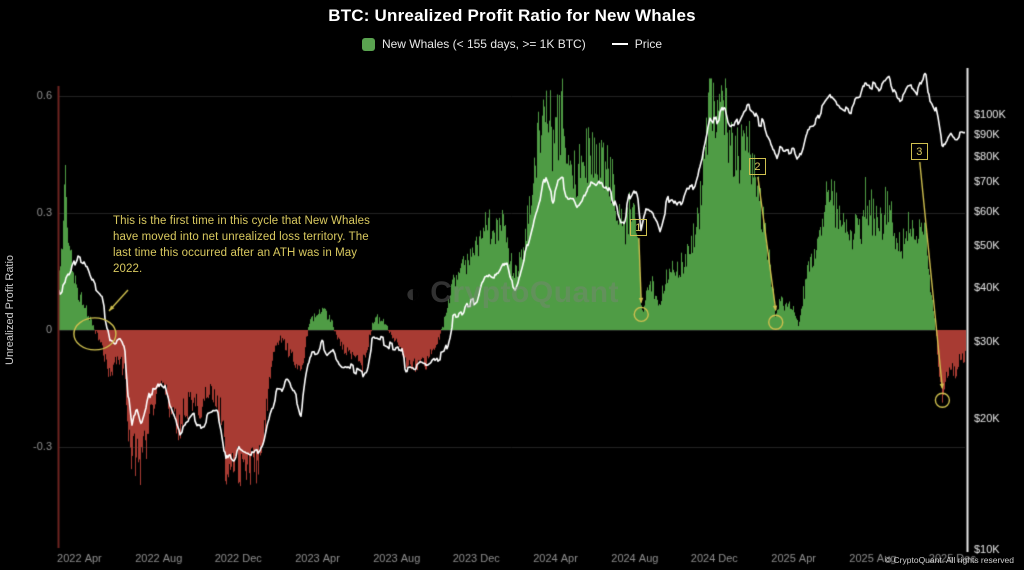  What do you see at coordinates (483, 44) in the screenshot?
I see `legend-label-new-whales: New Whales (< 155 days, >= 1K BTC)` at bounding box center [483, 44].